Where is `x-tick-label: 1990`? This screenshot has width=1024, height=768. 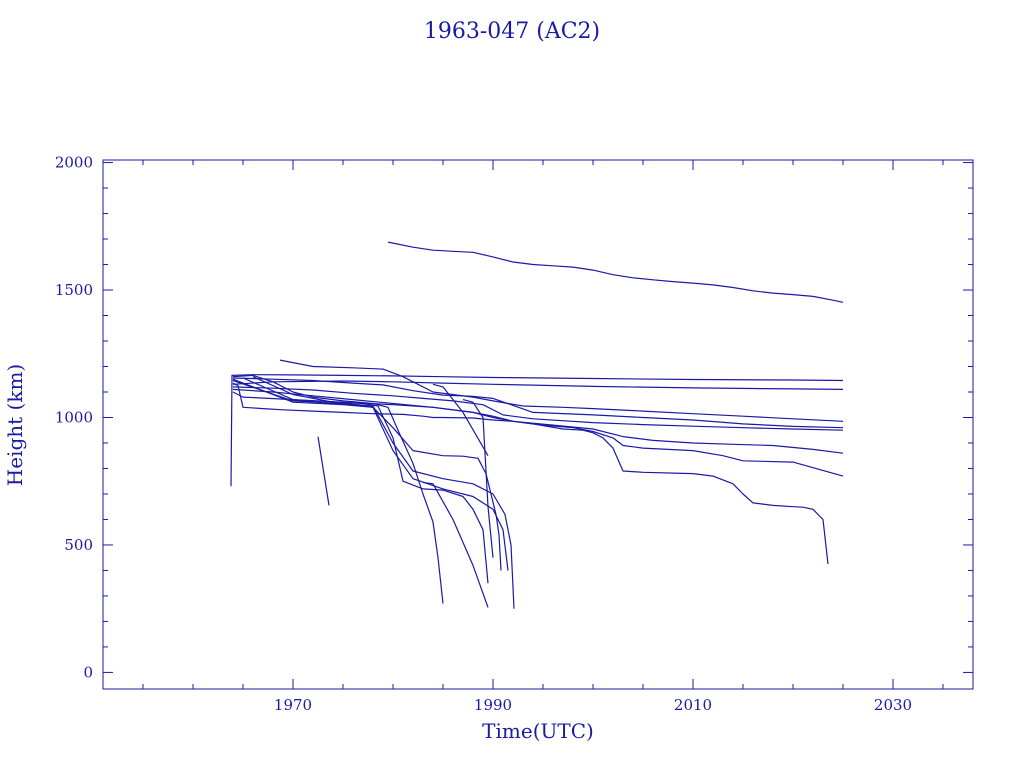 x-tick-label: 1990 is located at coordinates (493, 705).